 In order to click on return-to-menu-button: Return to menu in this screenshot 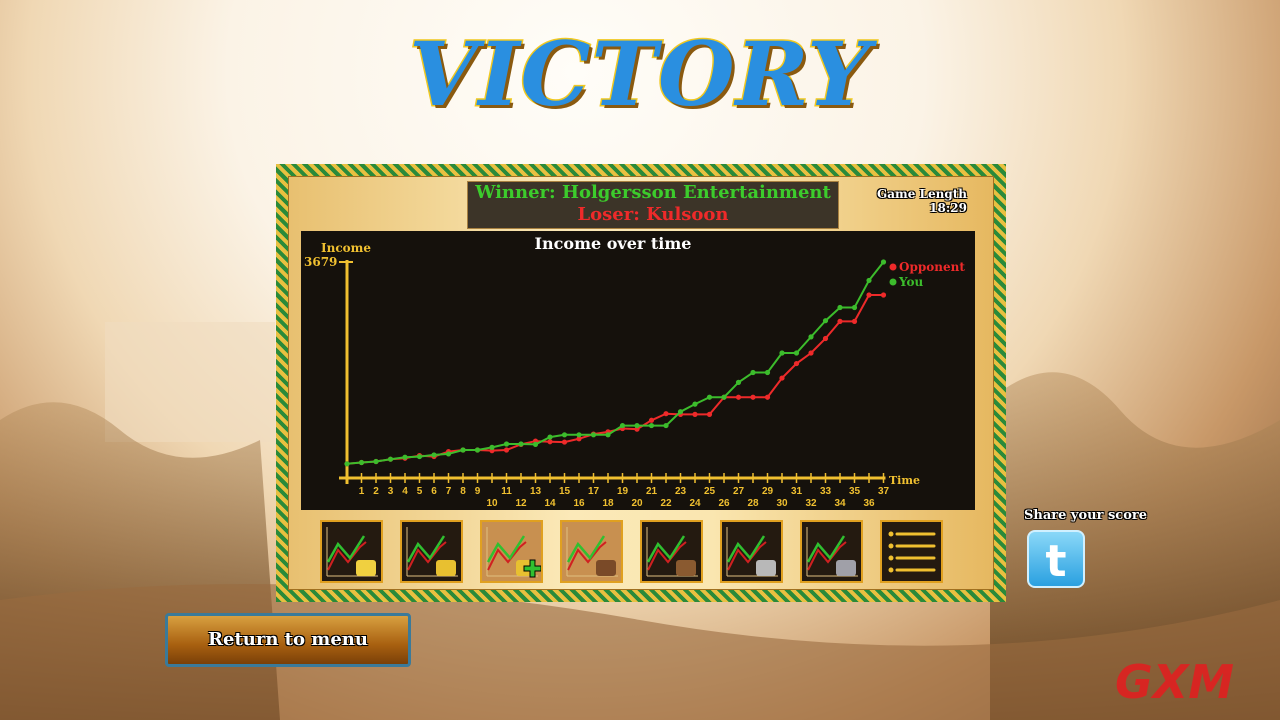, I will do `click(288, 640)`.